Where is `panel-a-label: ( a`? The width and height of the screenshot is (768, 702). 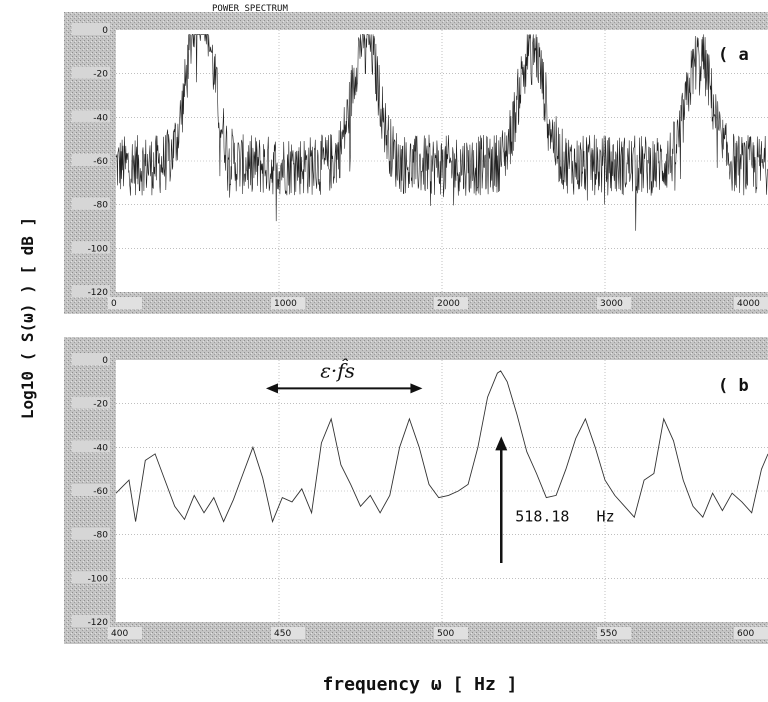 panel-a-label: ( a is located at coordinates (733, 55).